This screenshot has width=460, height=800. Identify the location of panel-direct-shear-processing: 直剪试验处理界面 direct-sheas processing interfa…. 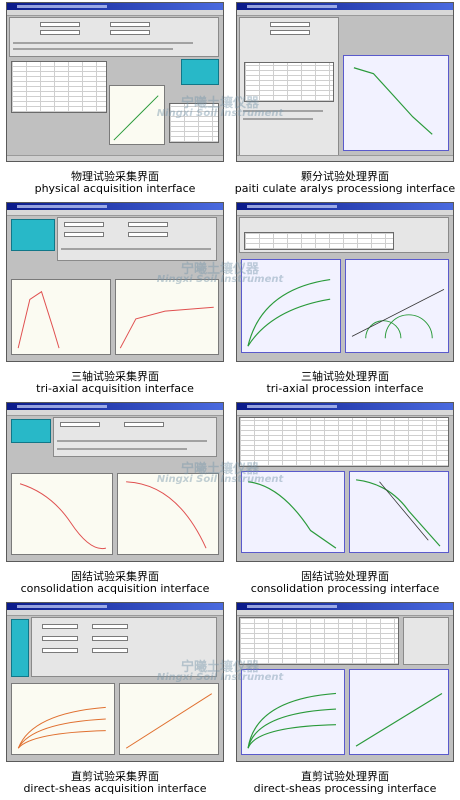
(345, 700).